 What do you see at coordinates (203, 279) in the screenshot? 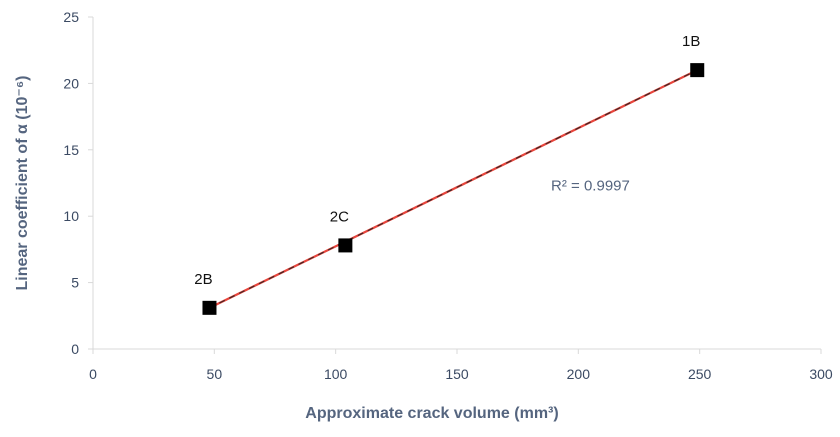
I see `point-label-2b: 2B` at bounding box center [203, 279].